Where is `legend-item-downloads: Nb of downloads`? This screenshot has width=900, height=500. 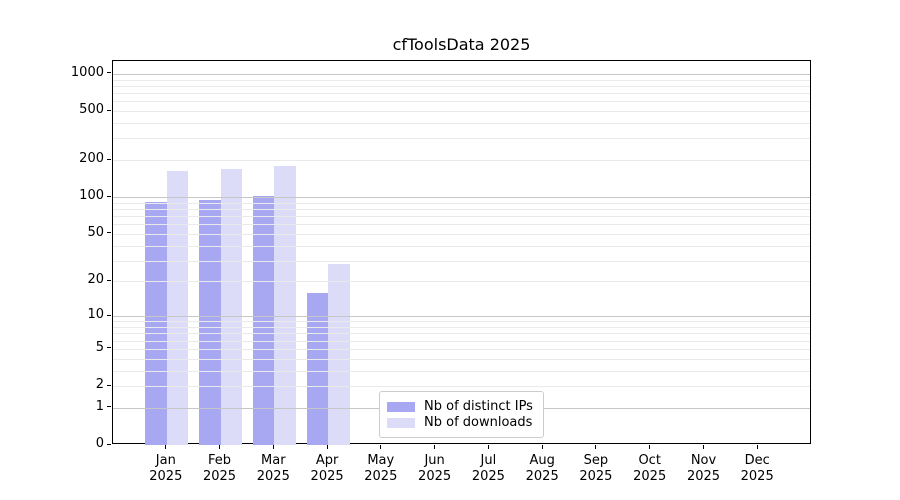 legend-item-downloads: Nb of downloads is located at coordinates (461, 423).